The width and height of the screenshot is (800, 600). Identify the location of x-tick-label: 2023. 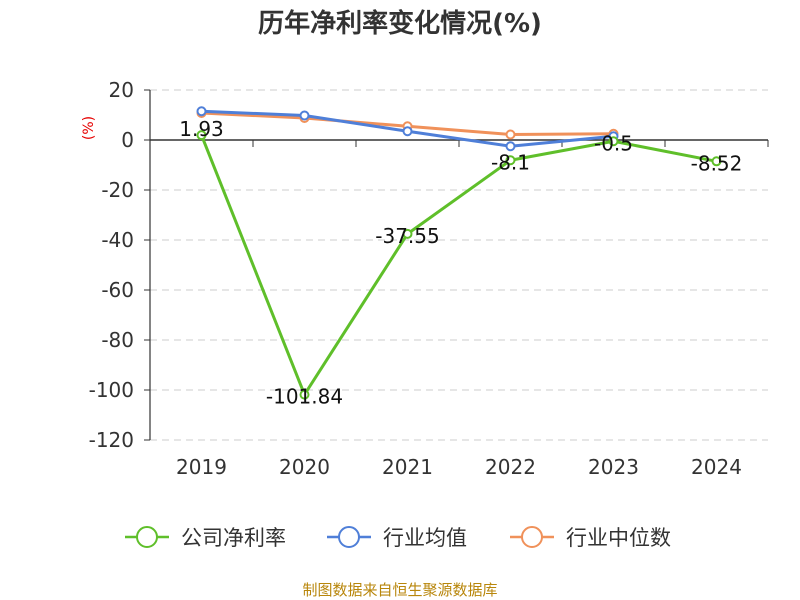
(613, 467).